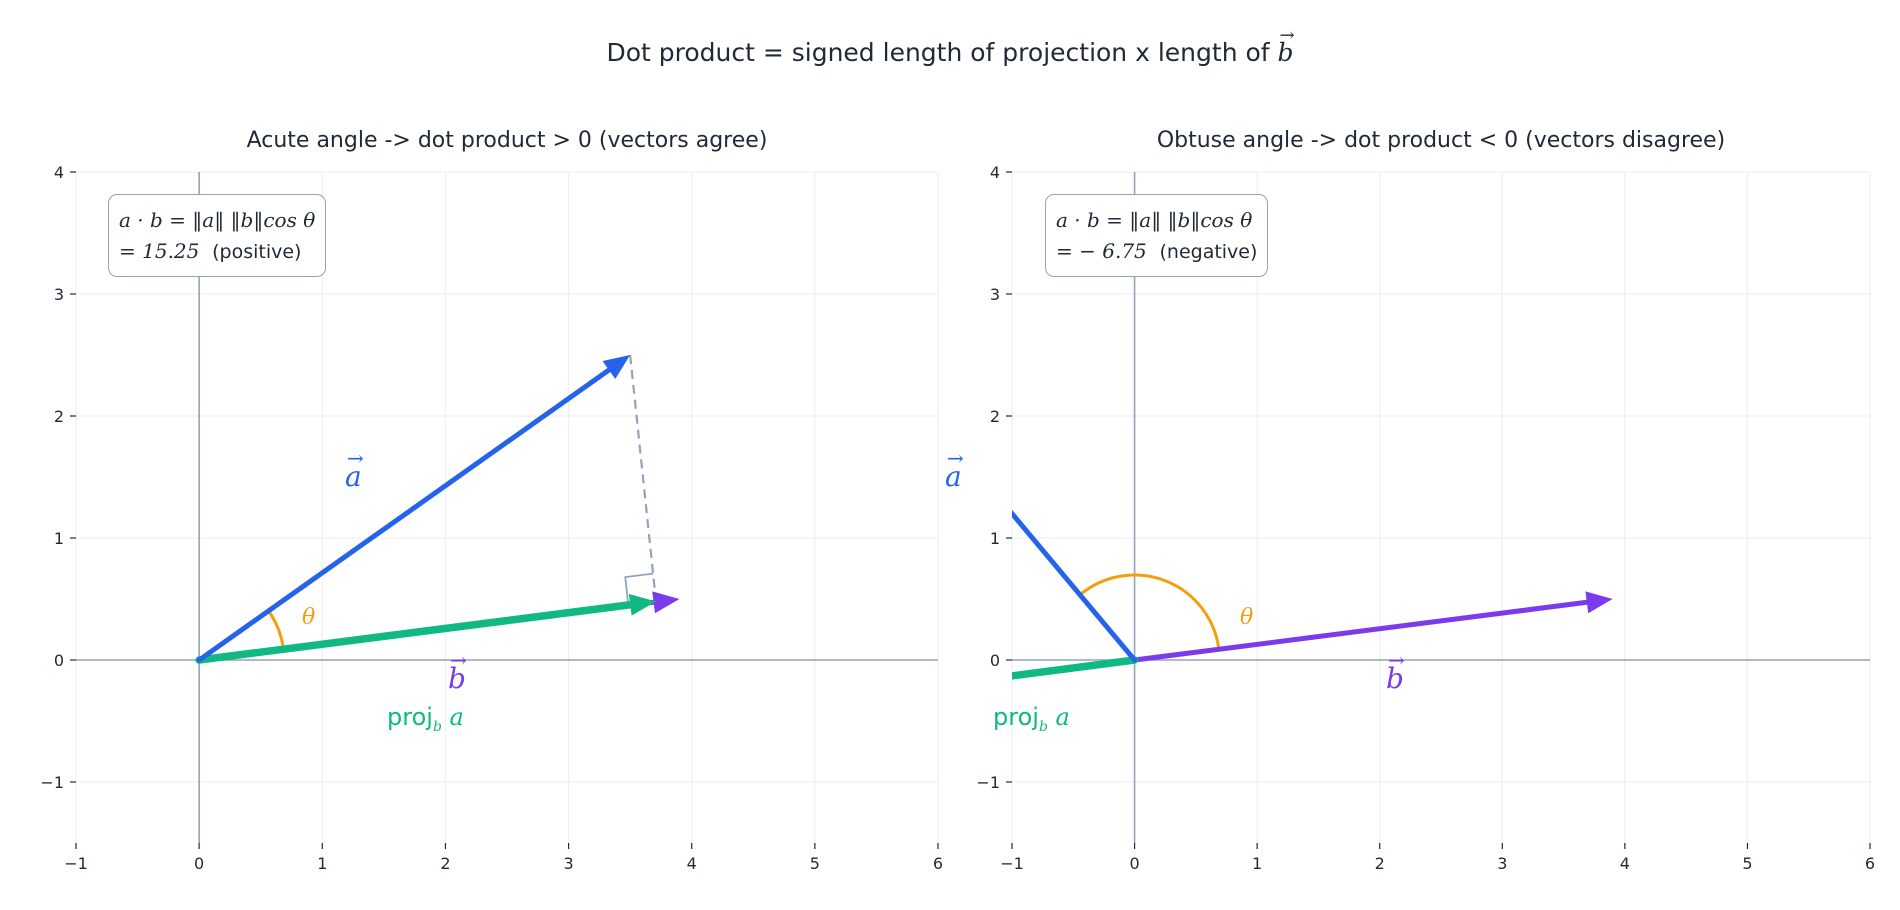  What do you see at coordinates (59, 172) in the screenshot?
I see `panel-1-ytick-label-4: 4` at bounding box center [59, 172].